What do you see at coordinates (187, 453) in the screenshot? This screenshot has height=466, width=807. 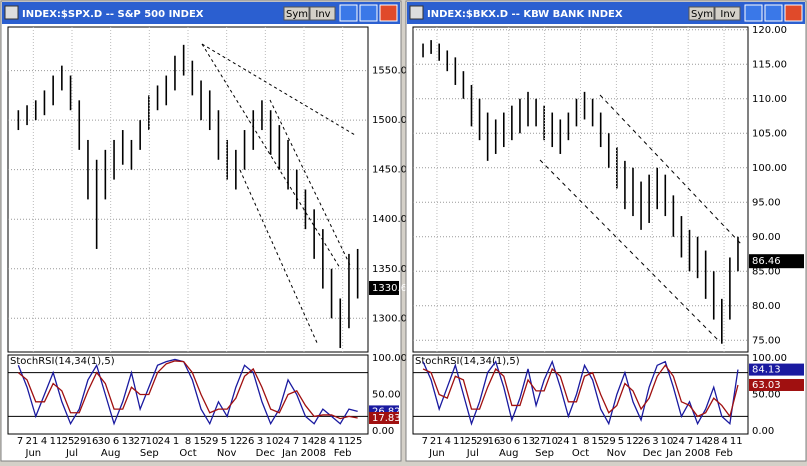 I see `month-label: Oct` at bounding box center [187, 453].